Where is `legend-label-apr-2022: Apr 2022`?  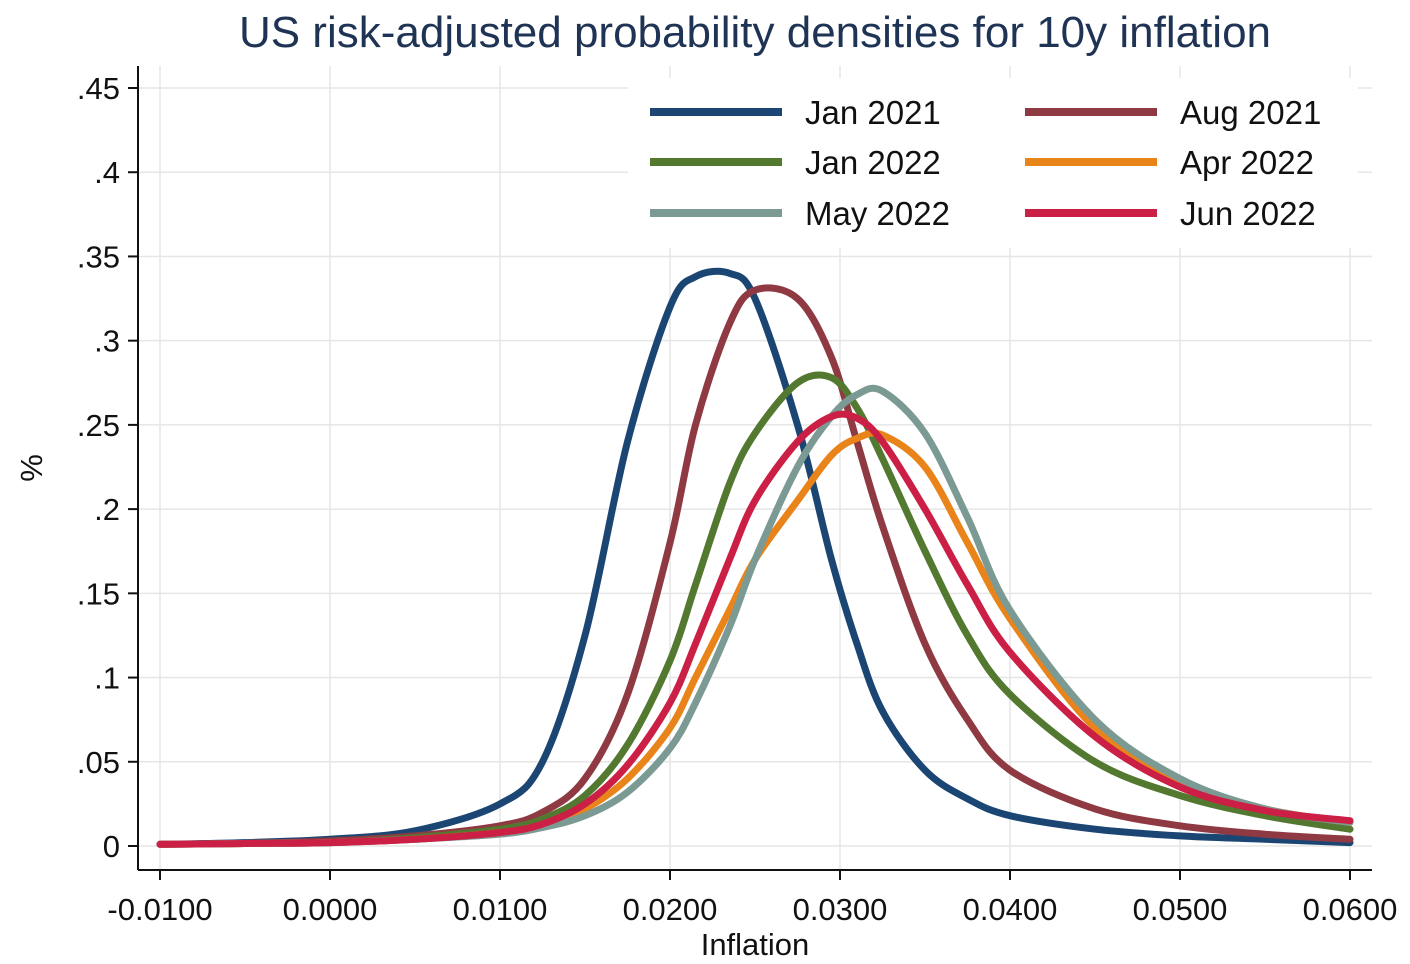 legend-label-apr-2022: Apr 2022 is located at coordinates (1247, 162).